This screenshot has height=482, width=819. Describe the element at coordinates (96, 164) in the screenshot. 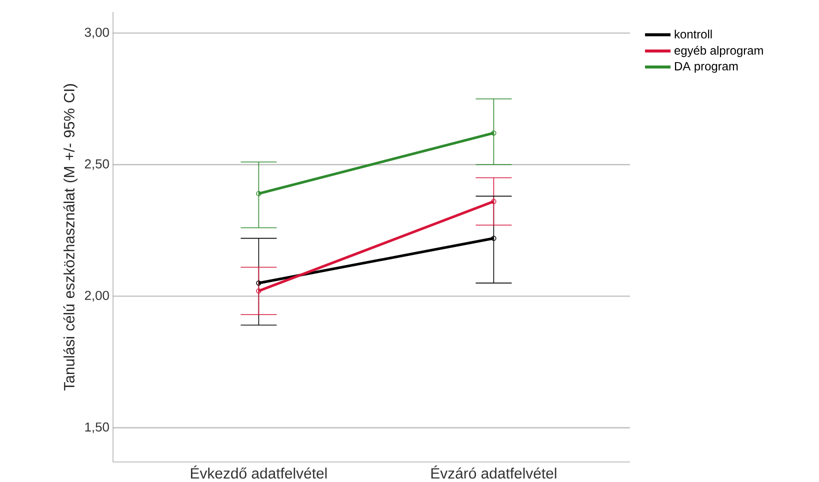

I see `y-tick-label: 2,50` at that location.